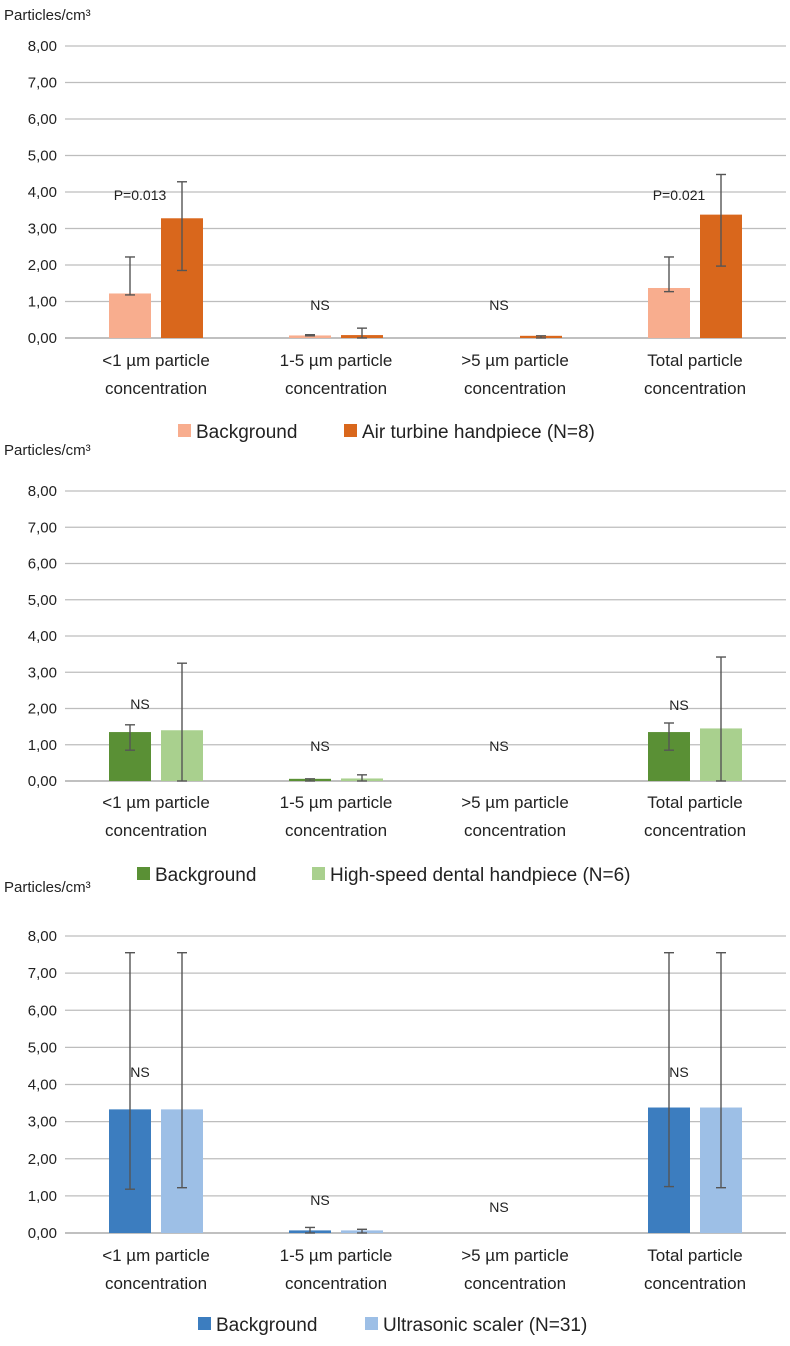 The height and width of the screenshot is (1346, 790). What do you see at coordinates (679, 195) in the screenshot?
I see `annotation-label: P=0.021` at bounding box center [679, 195].